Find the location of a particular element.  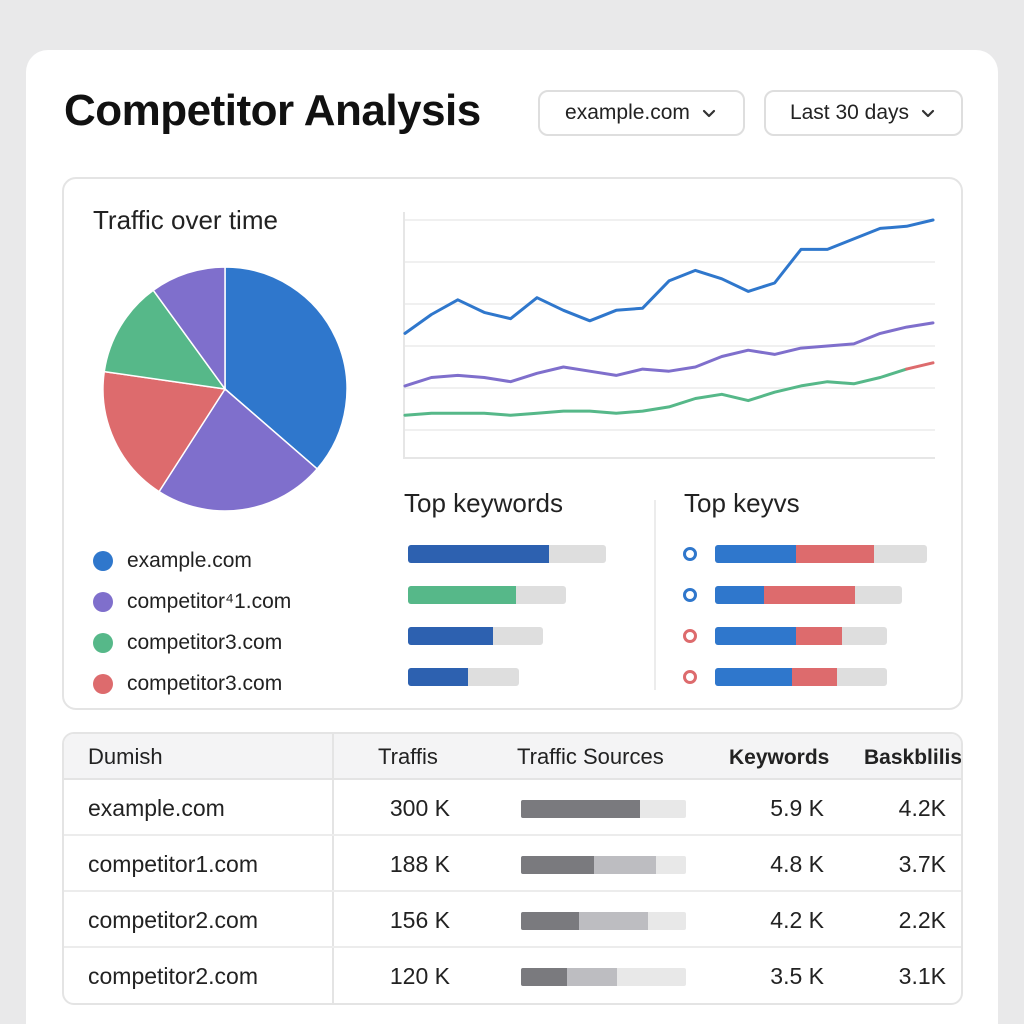

column-header-keywords: Keywords is located at coordinates (779, 757).